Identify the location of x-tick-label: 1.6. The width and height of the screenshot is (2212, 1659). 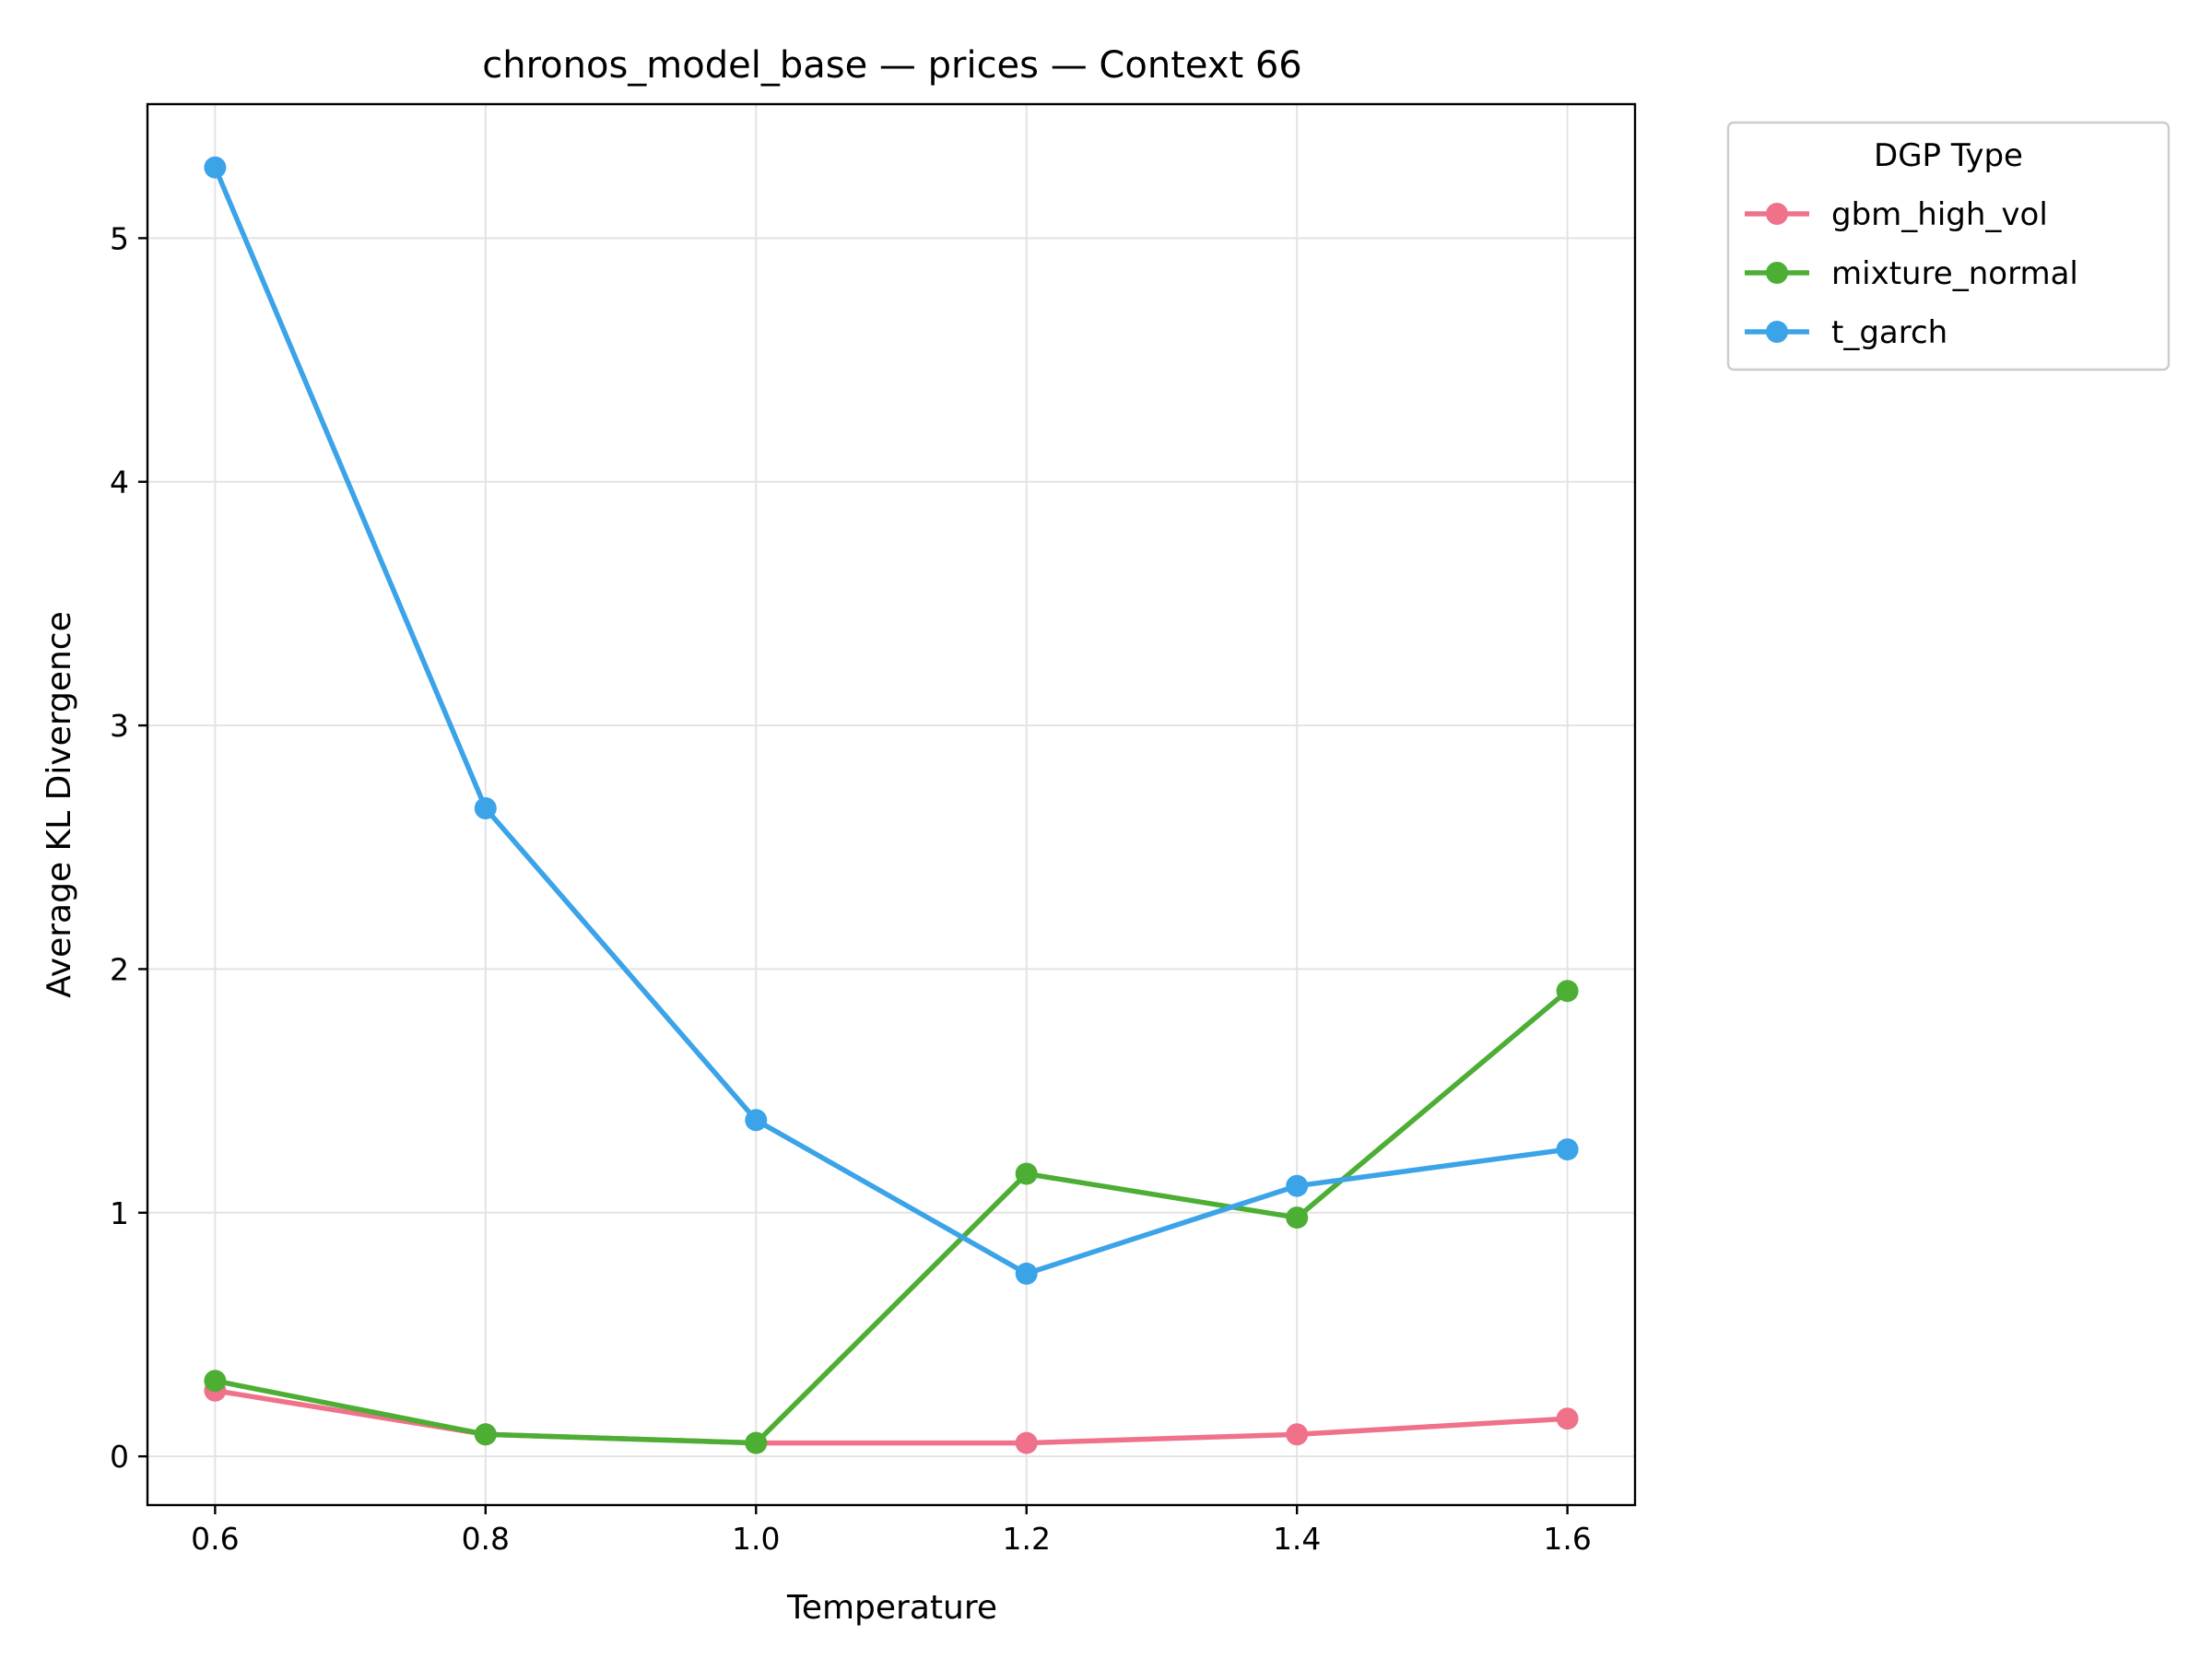
(1567, 1539).